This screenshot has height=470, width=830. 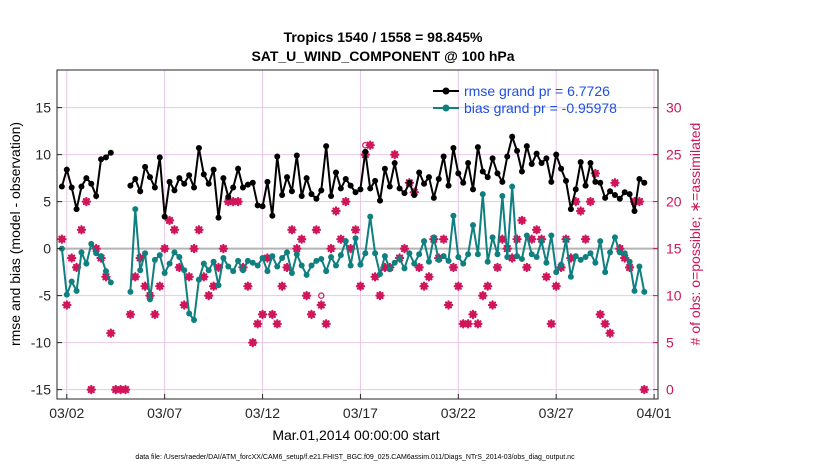 I want to click on y-right-tick-label: 15, so click(x=674, y=249).